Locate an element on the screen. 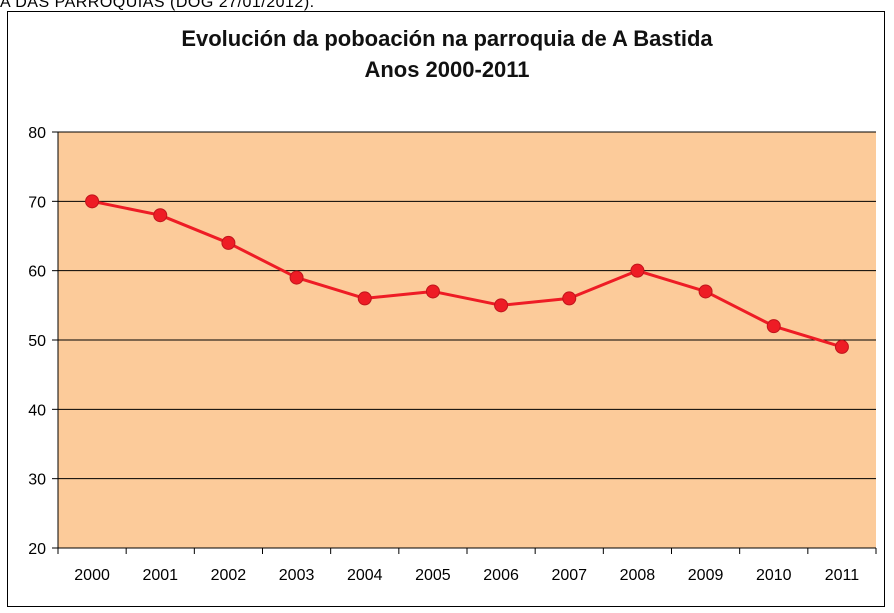  y-tick-label-70: 70 is located at coordinates (37, 202).